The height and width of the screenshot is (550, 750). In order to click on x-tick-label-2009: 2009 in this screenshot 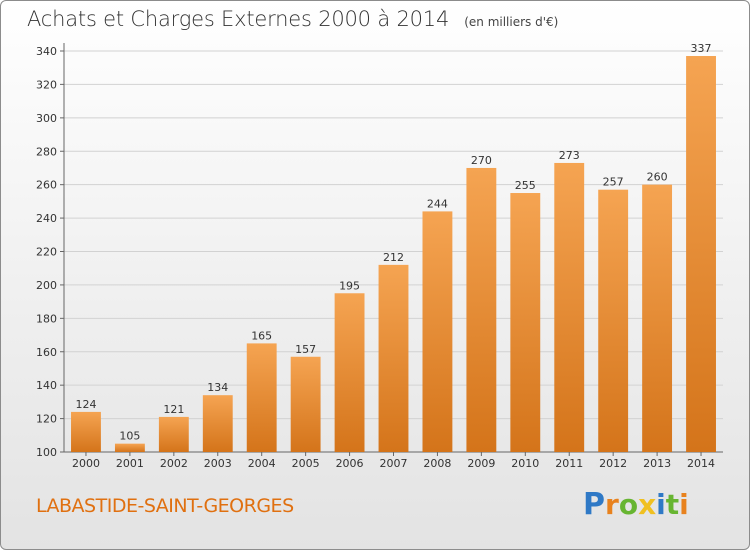, I will do `click(481, 463)`.